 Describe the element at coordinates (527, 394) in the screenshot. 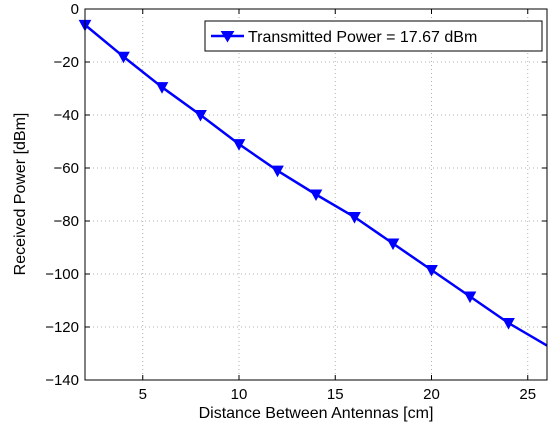

I see `x-tick-label: 25` at that location.